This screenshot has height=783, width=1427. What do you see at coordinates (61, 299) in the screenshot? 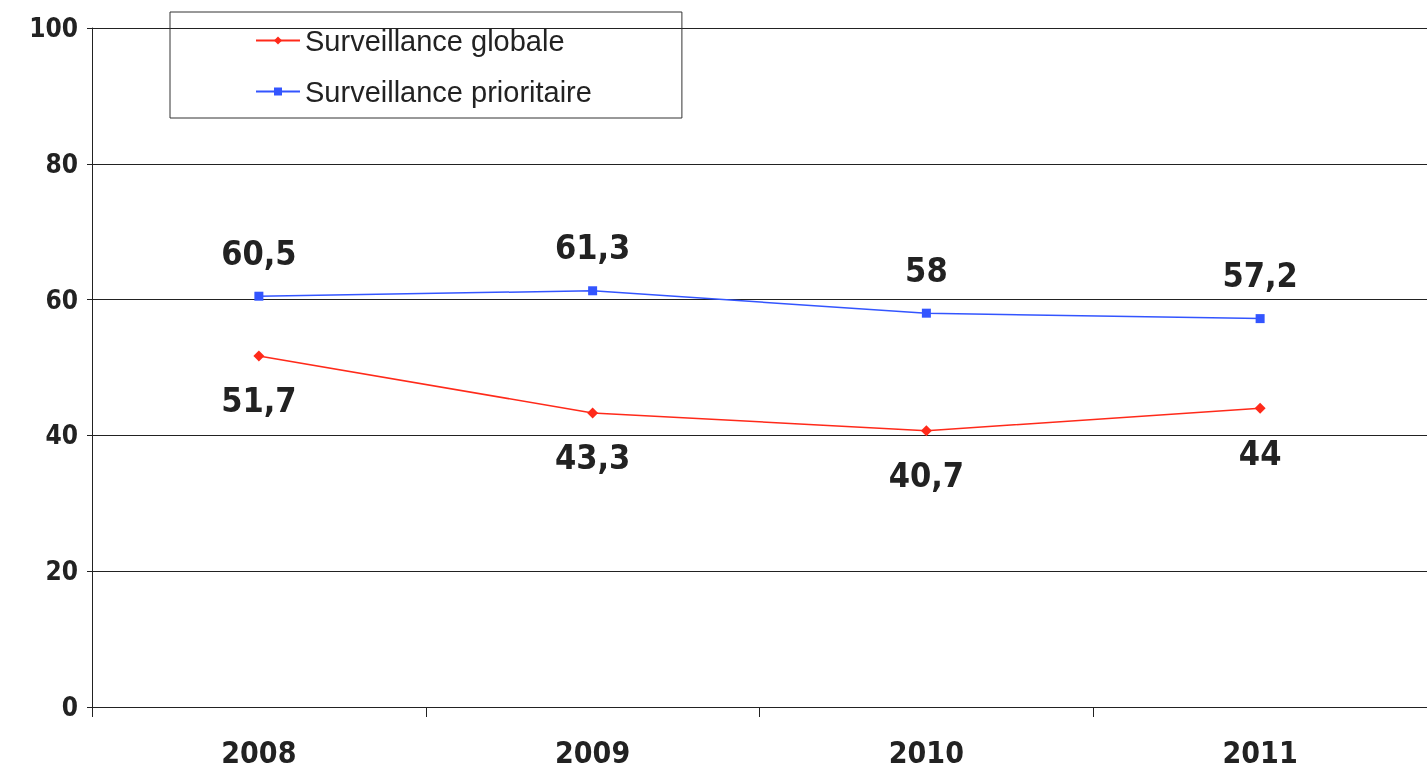
I see `y-tick-label: 60` at bounding box center [61, 299].